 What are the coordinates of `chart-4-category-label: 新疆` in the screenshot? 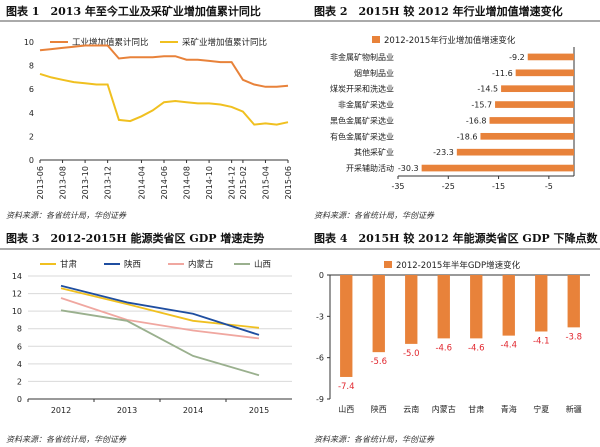 It's located at (574, 409).